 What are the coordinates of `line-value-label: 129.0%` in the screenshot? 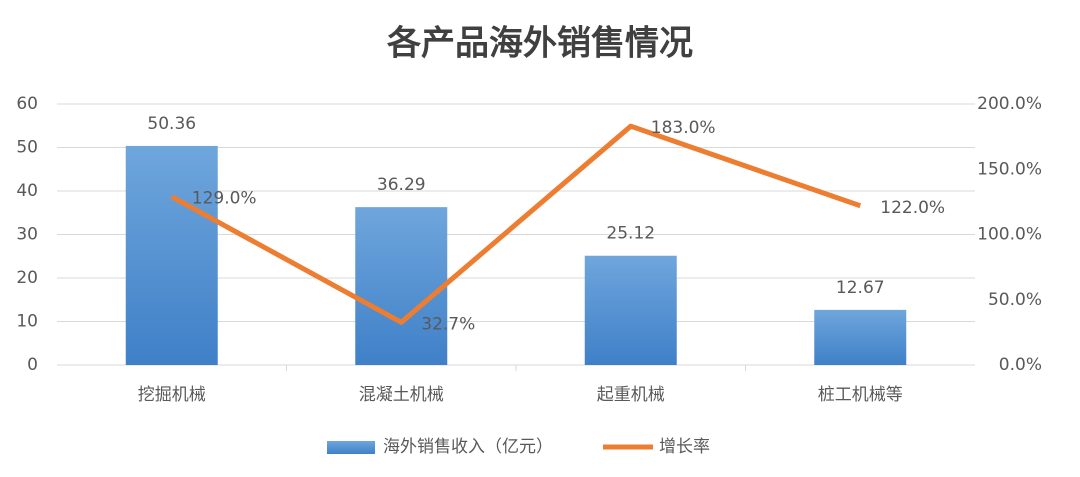 It's located at (224, 199).